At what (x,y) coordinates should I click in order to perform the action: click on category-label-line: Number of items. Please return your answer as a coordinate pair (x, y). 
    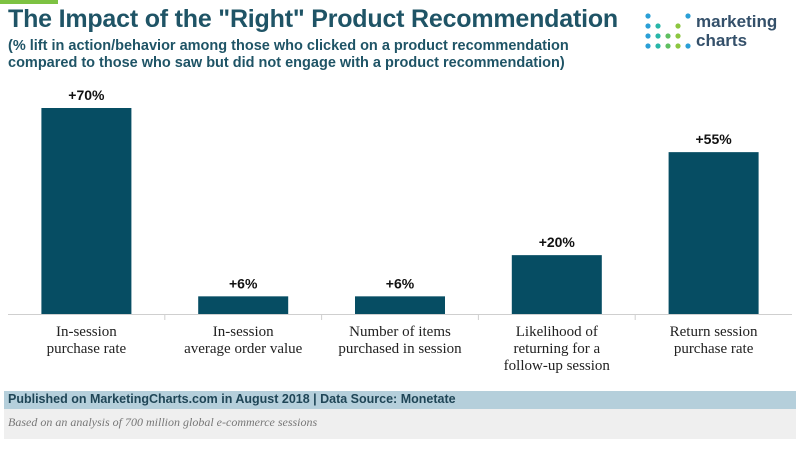
    Looking at the image, I should click on (400, 332).